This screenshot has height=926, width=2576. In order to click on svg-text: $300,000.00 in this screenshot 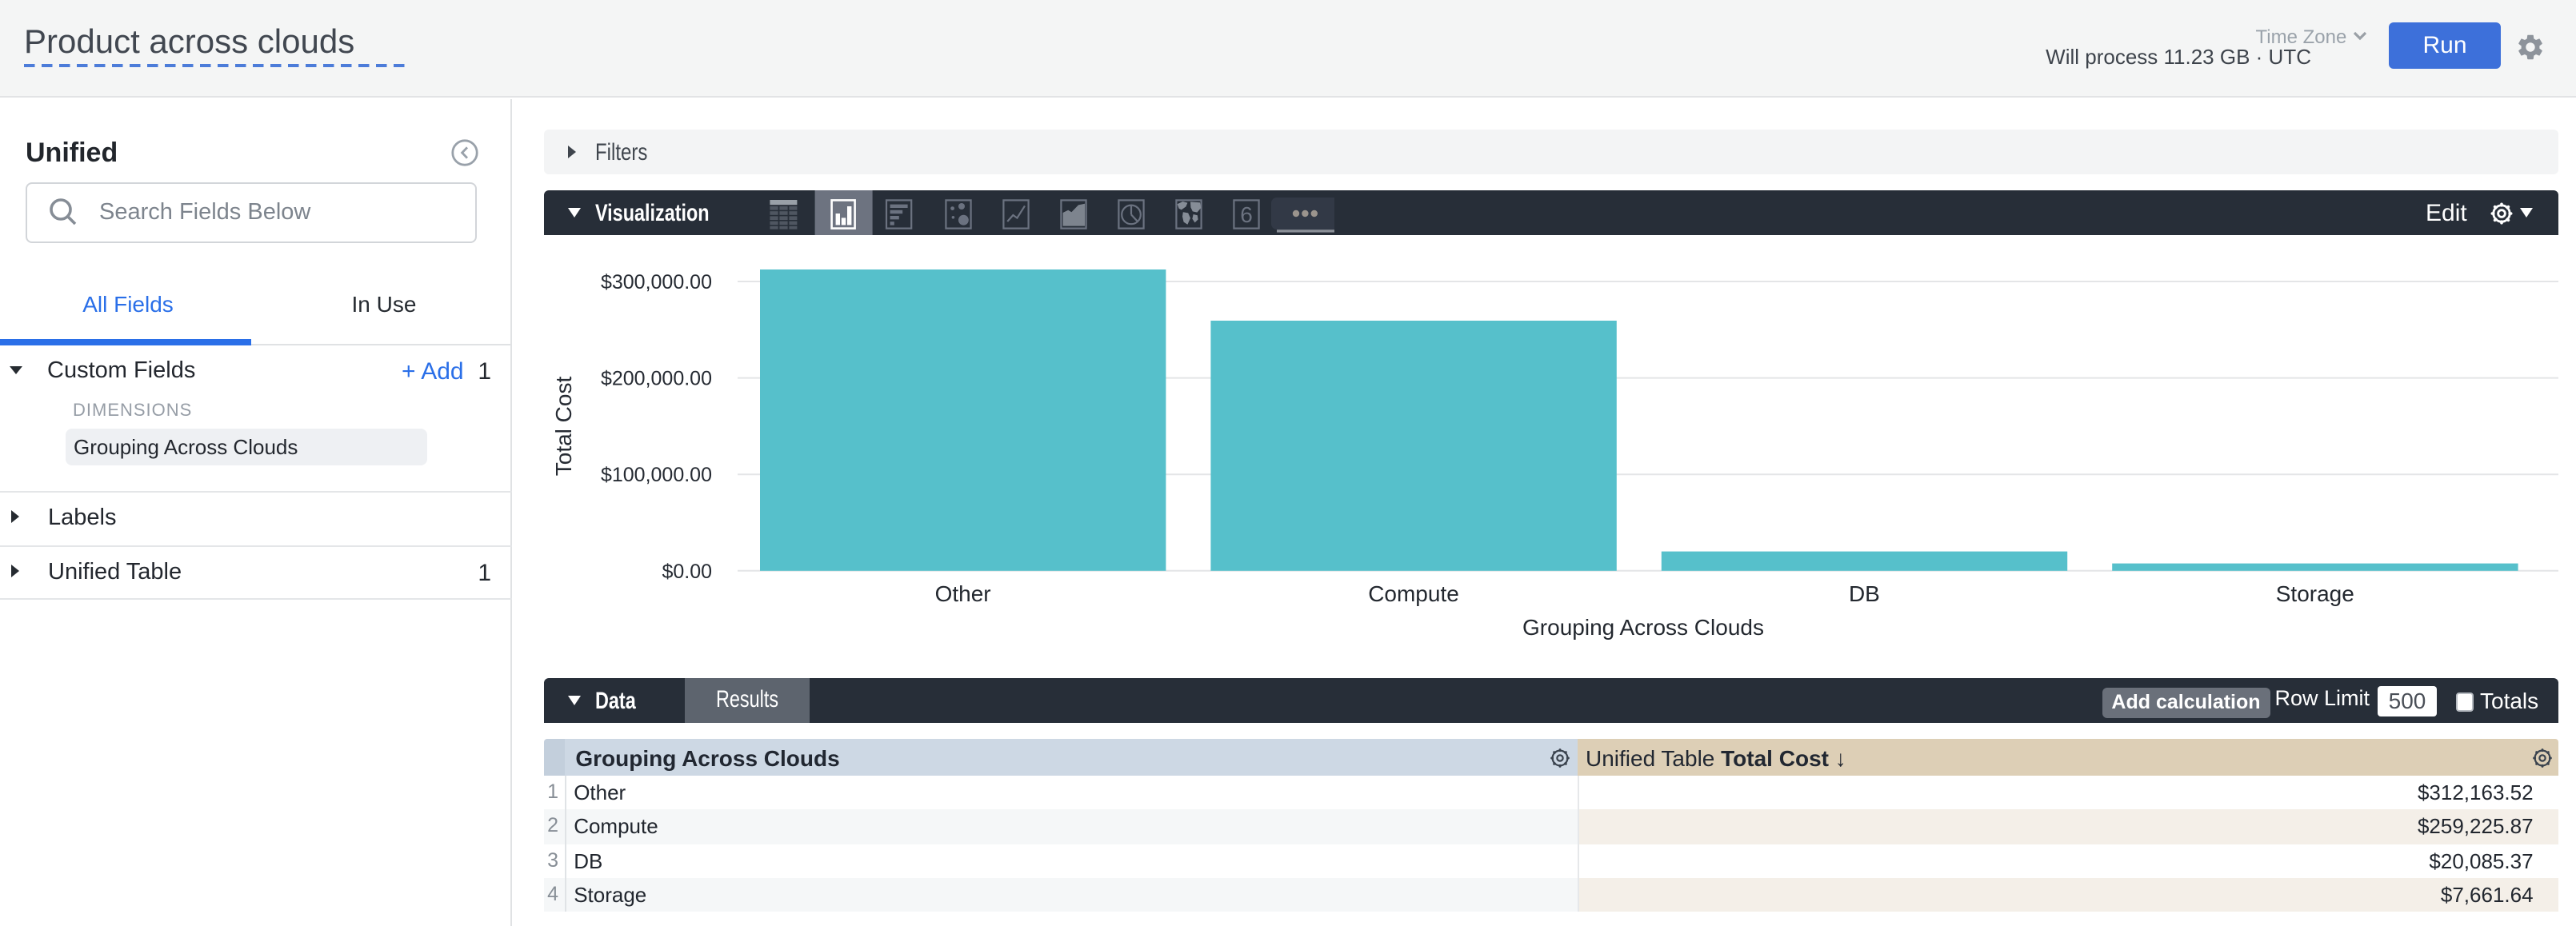, I will do `click(656, 282)`.